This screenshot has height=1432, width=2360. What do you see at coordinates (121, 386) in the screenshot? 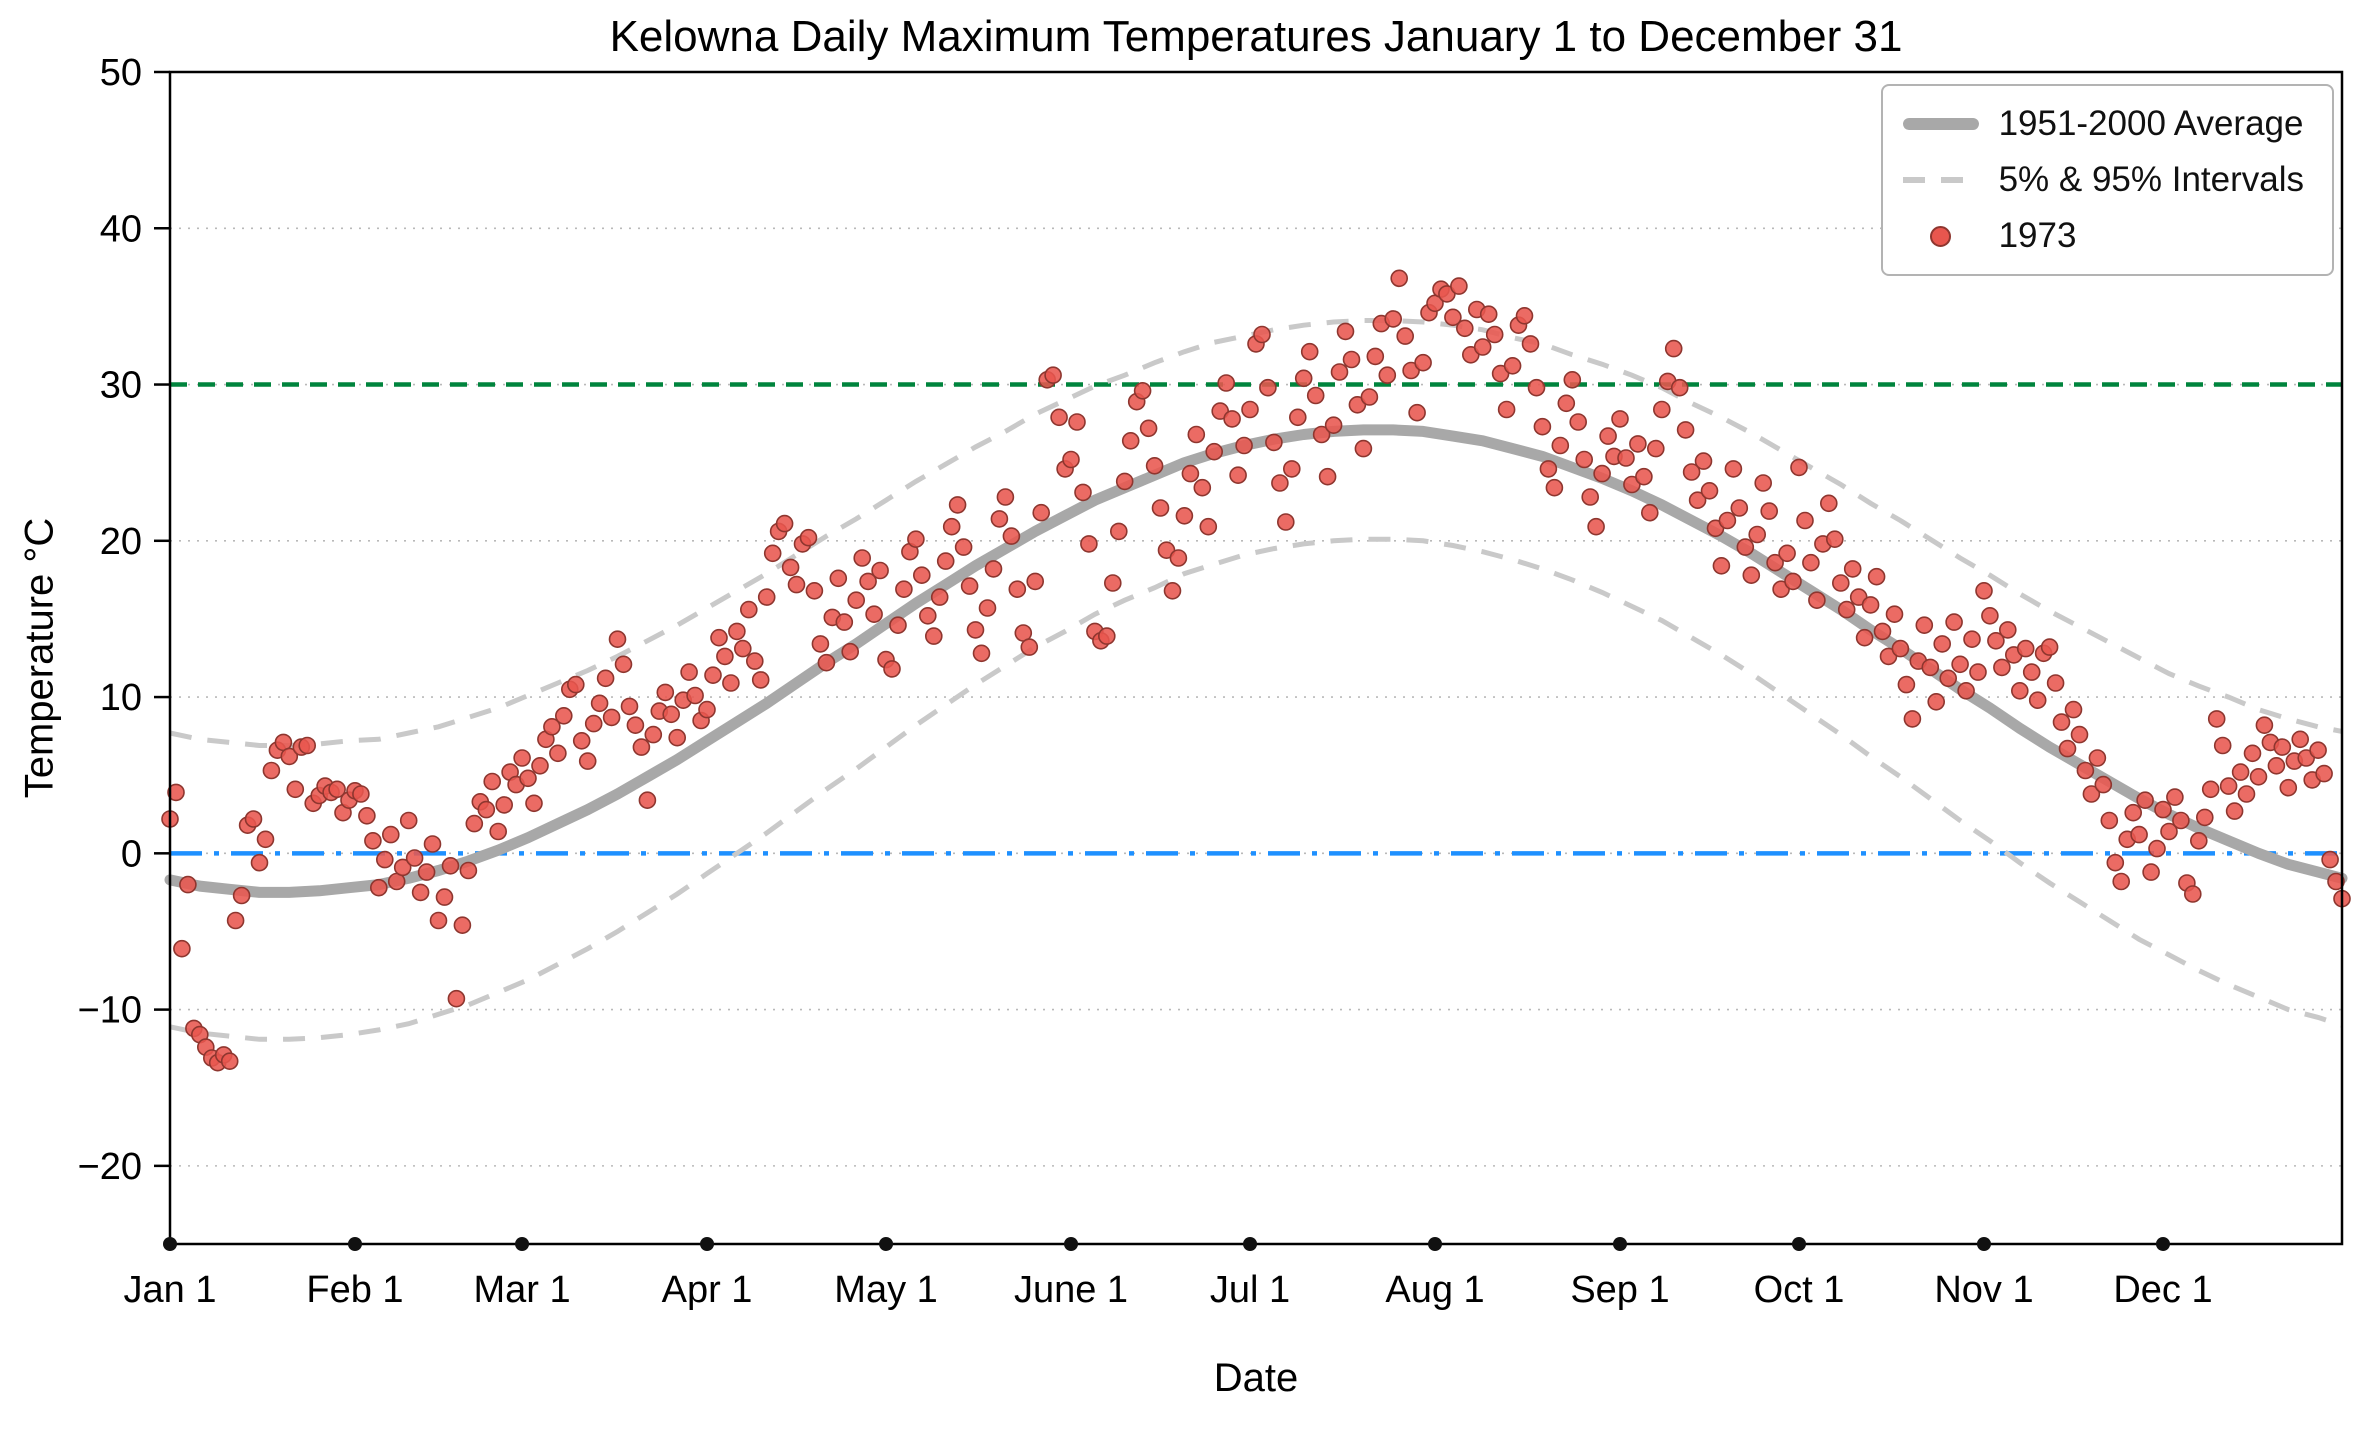
I see `svg-text: 30` at bounding box center [121, 386].